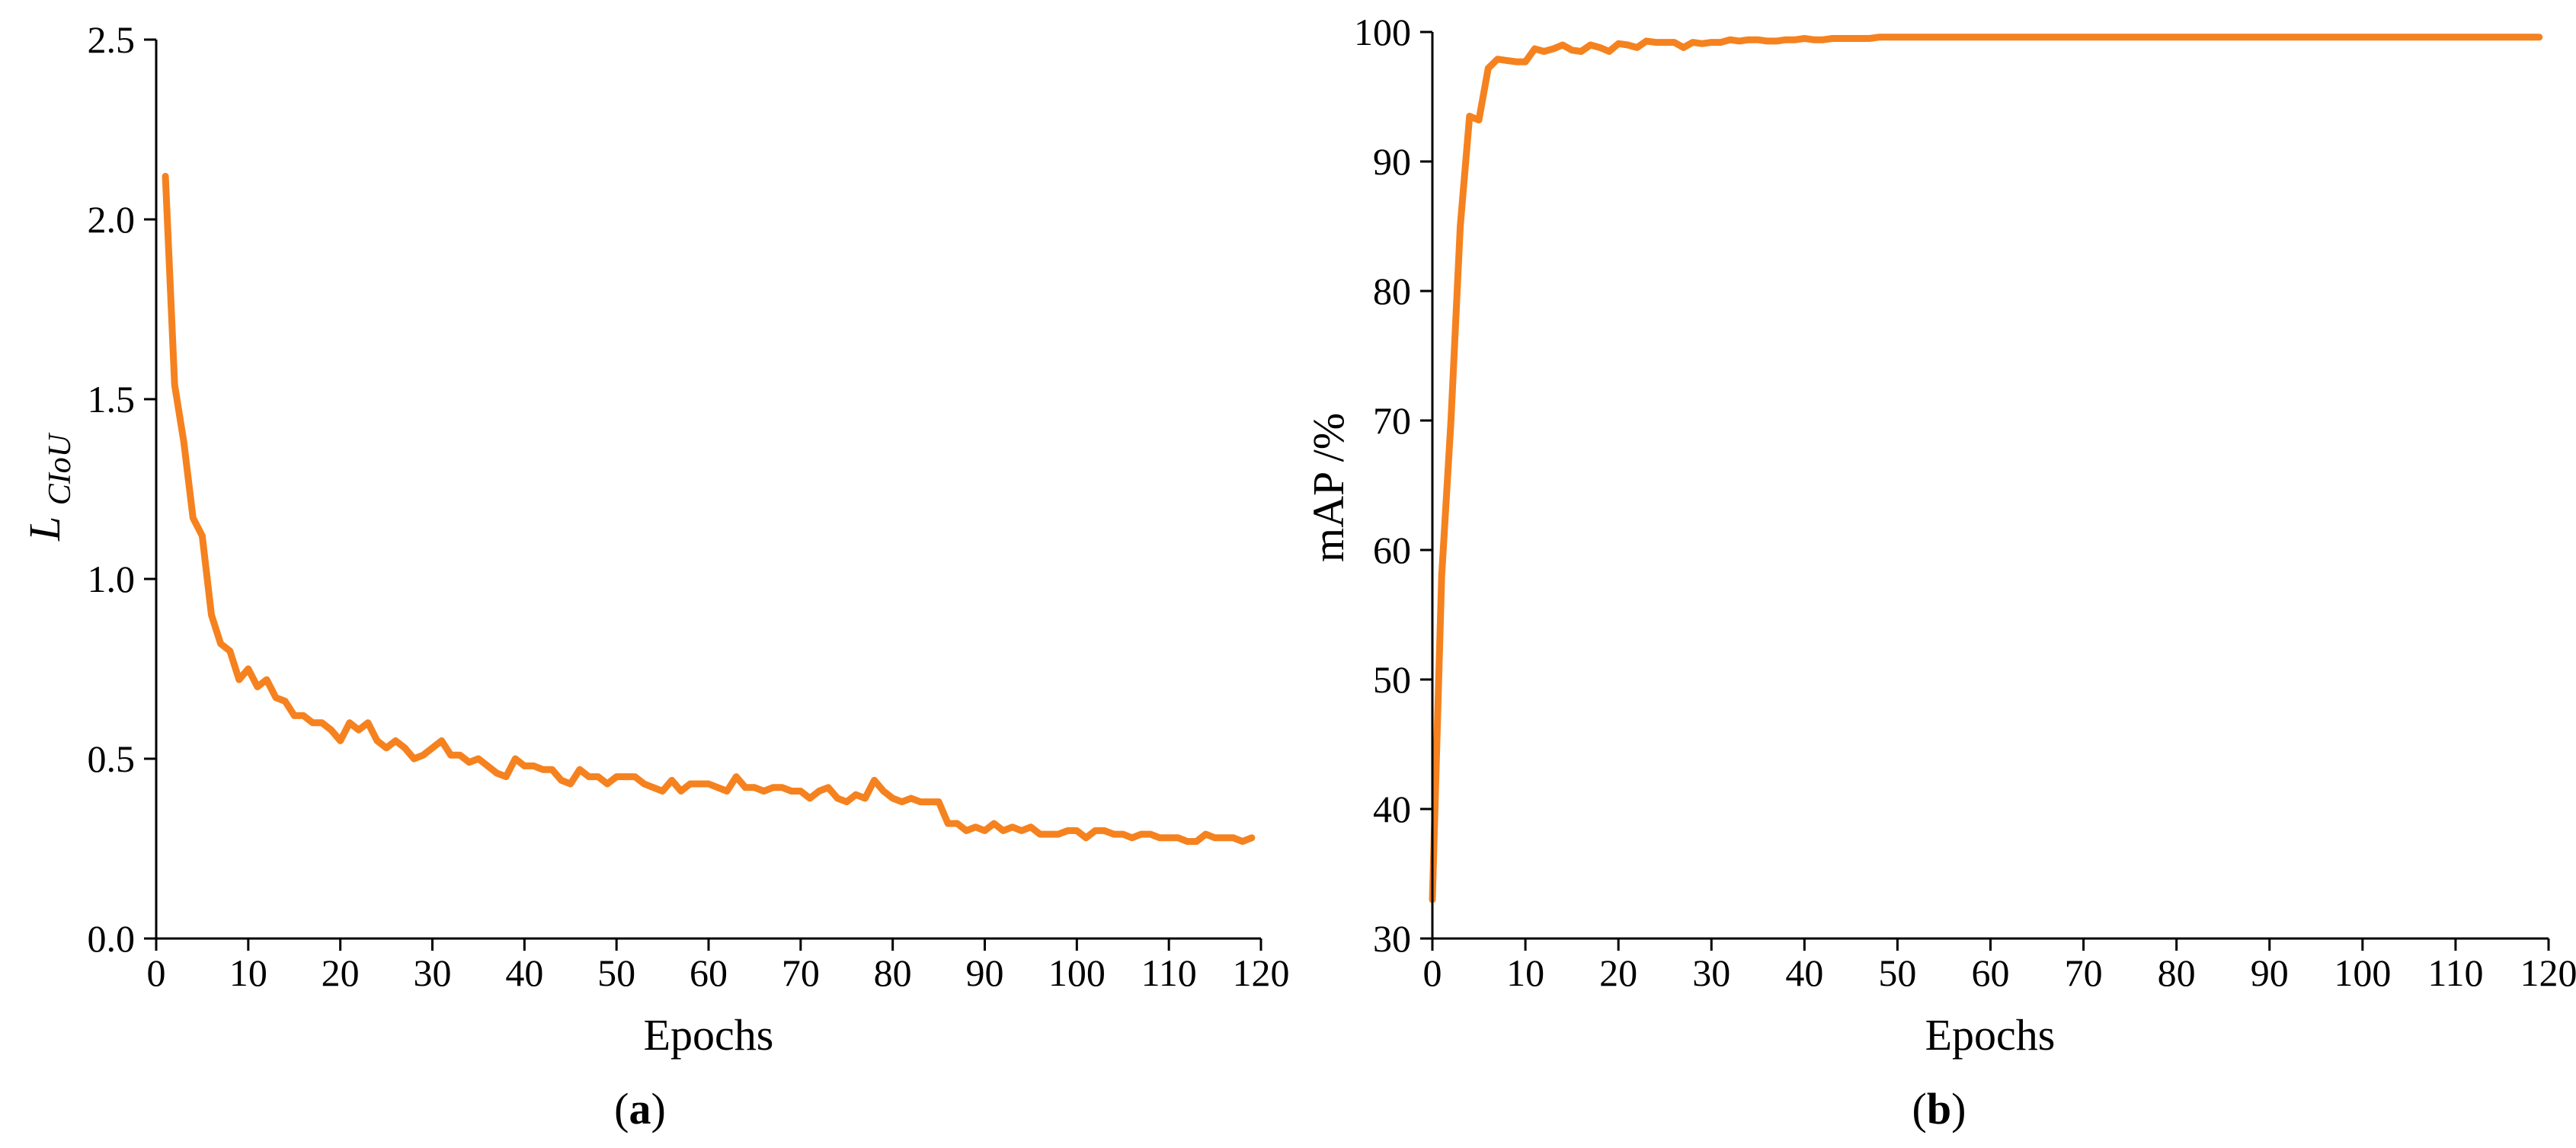 The height and width of the screenshot is (1148, 2576). Describe the element at coordinates (1328, 488) in the screenshot. I see `panel-b-y-axis-title: mAP /%` at that location.